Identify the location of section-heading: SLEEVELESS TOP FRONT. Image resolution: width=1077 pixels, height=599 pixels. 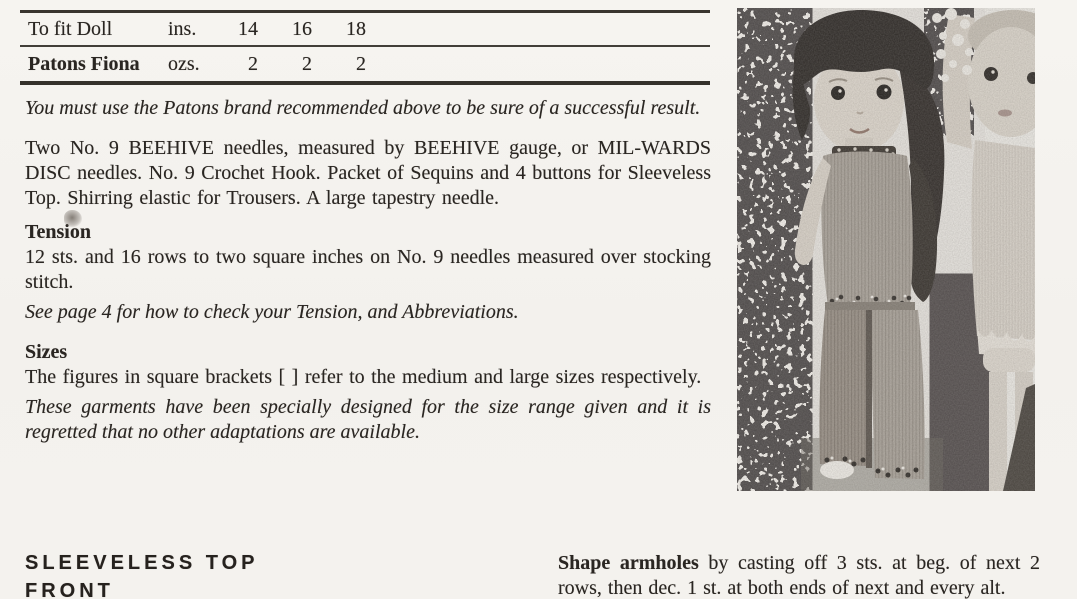
(141, 574).